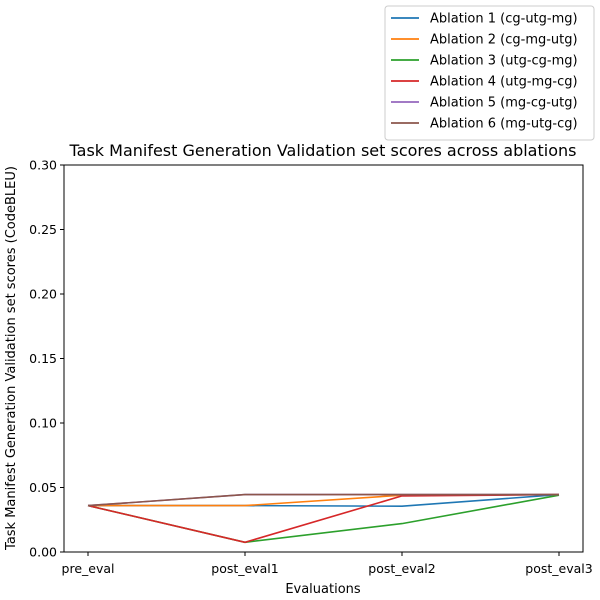 This screenshot has height=600, width=600. I want to click on legend-label: Ablation 4 (utg-mg-cg), so click(504, 82).